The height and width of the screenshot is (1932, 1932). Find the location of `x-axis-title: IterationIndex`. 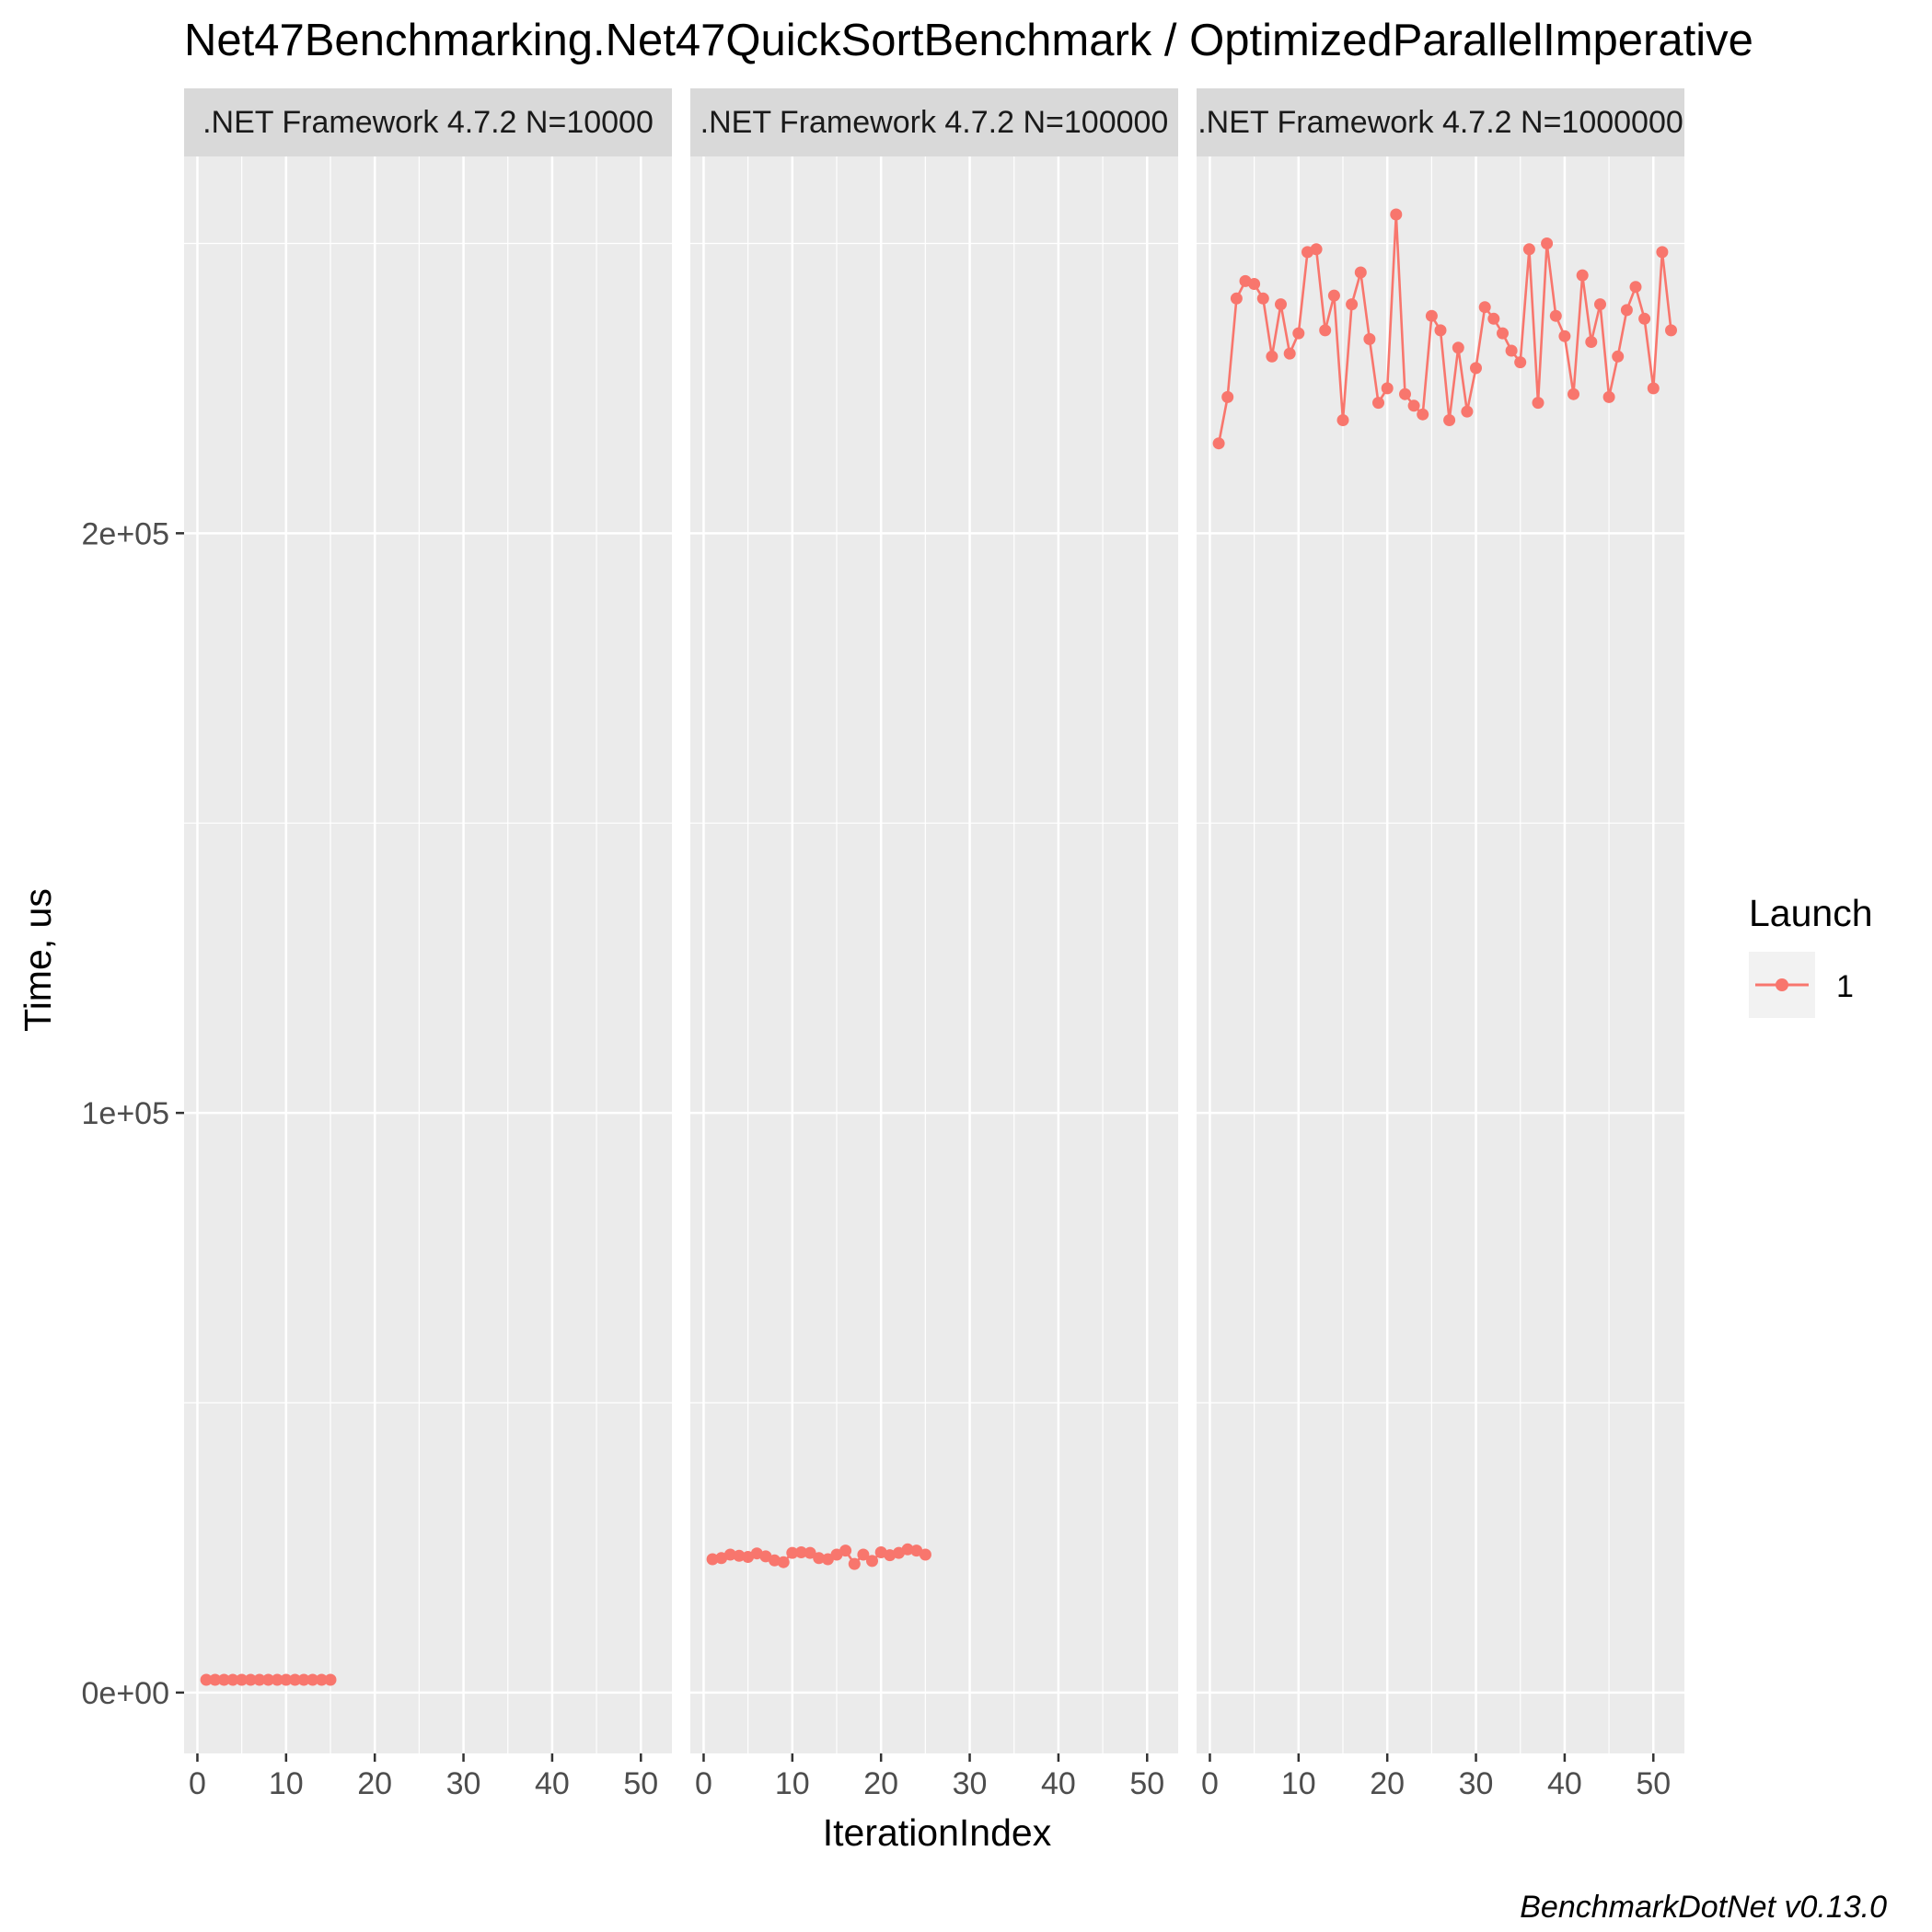

x-axis-title: IterationIndex is located at coordinates (938, 1833).